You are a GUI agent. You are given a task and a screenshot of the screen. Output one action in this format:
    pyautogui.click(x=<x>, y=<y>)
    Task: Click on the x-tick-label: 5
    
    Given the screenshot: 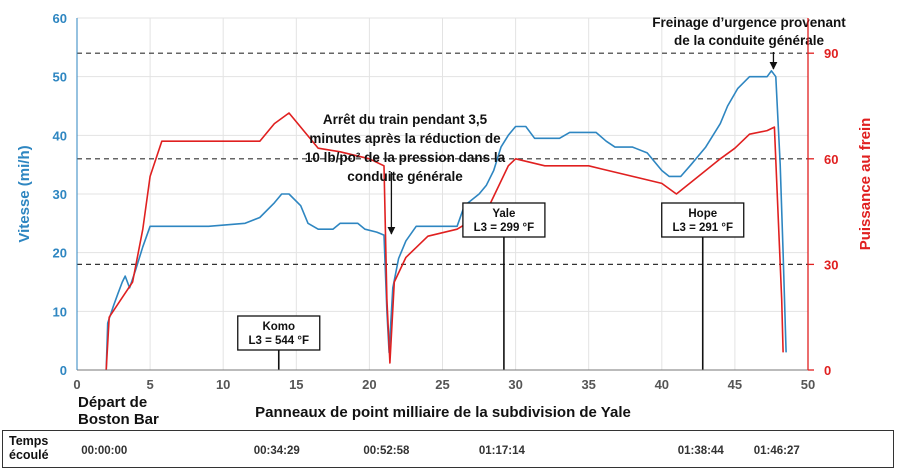 What is the action you would take?
    pyautogui.click(x=149, y=384)
    